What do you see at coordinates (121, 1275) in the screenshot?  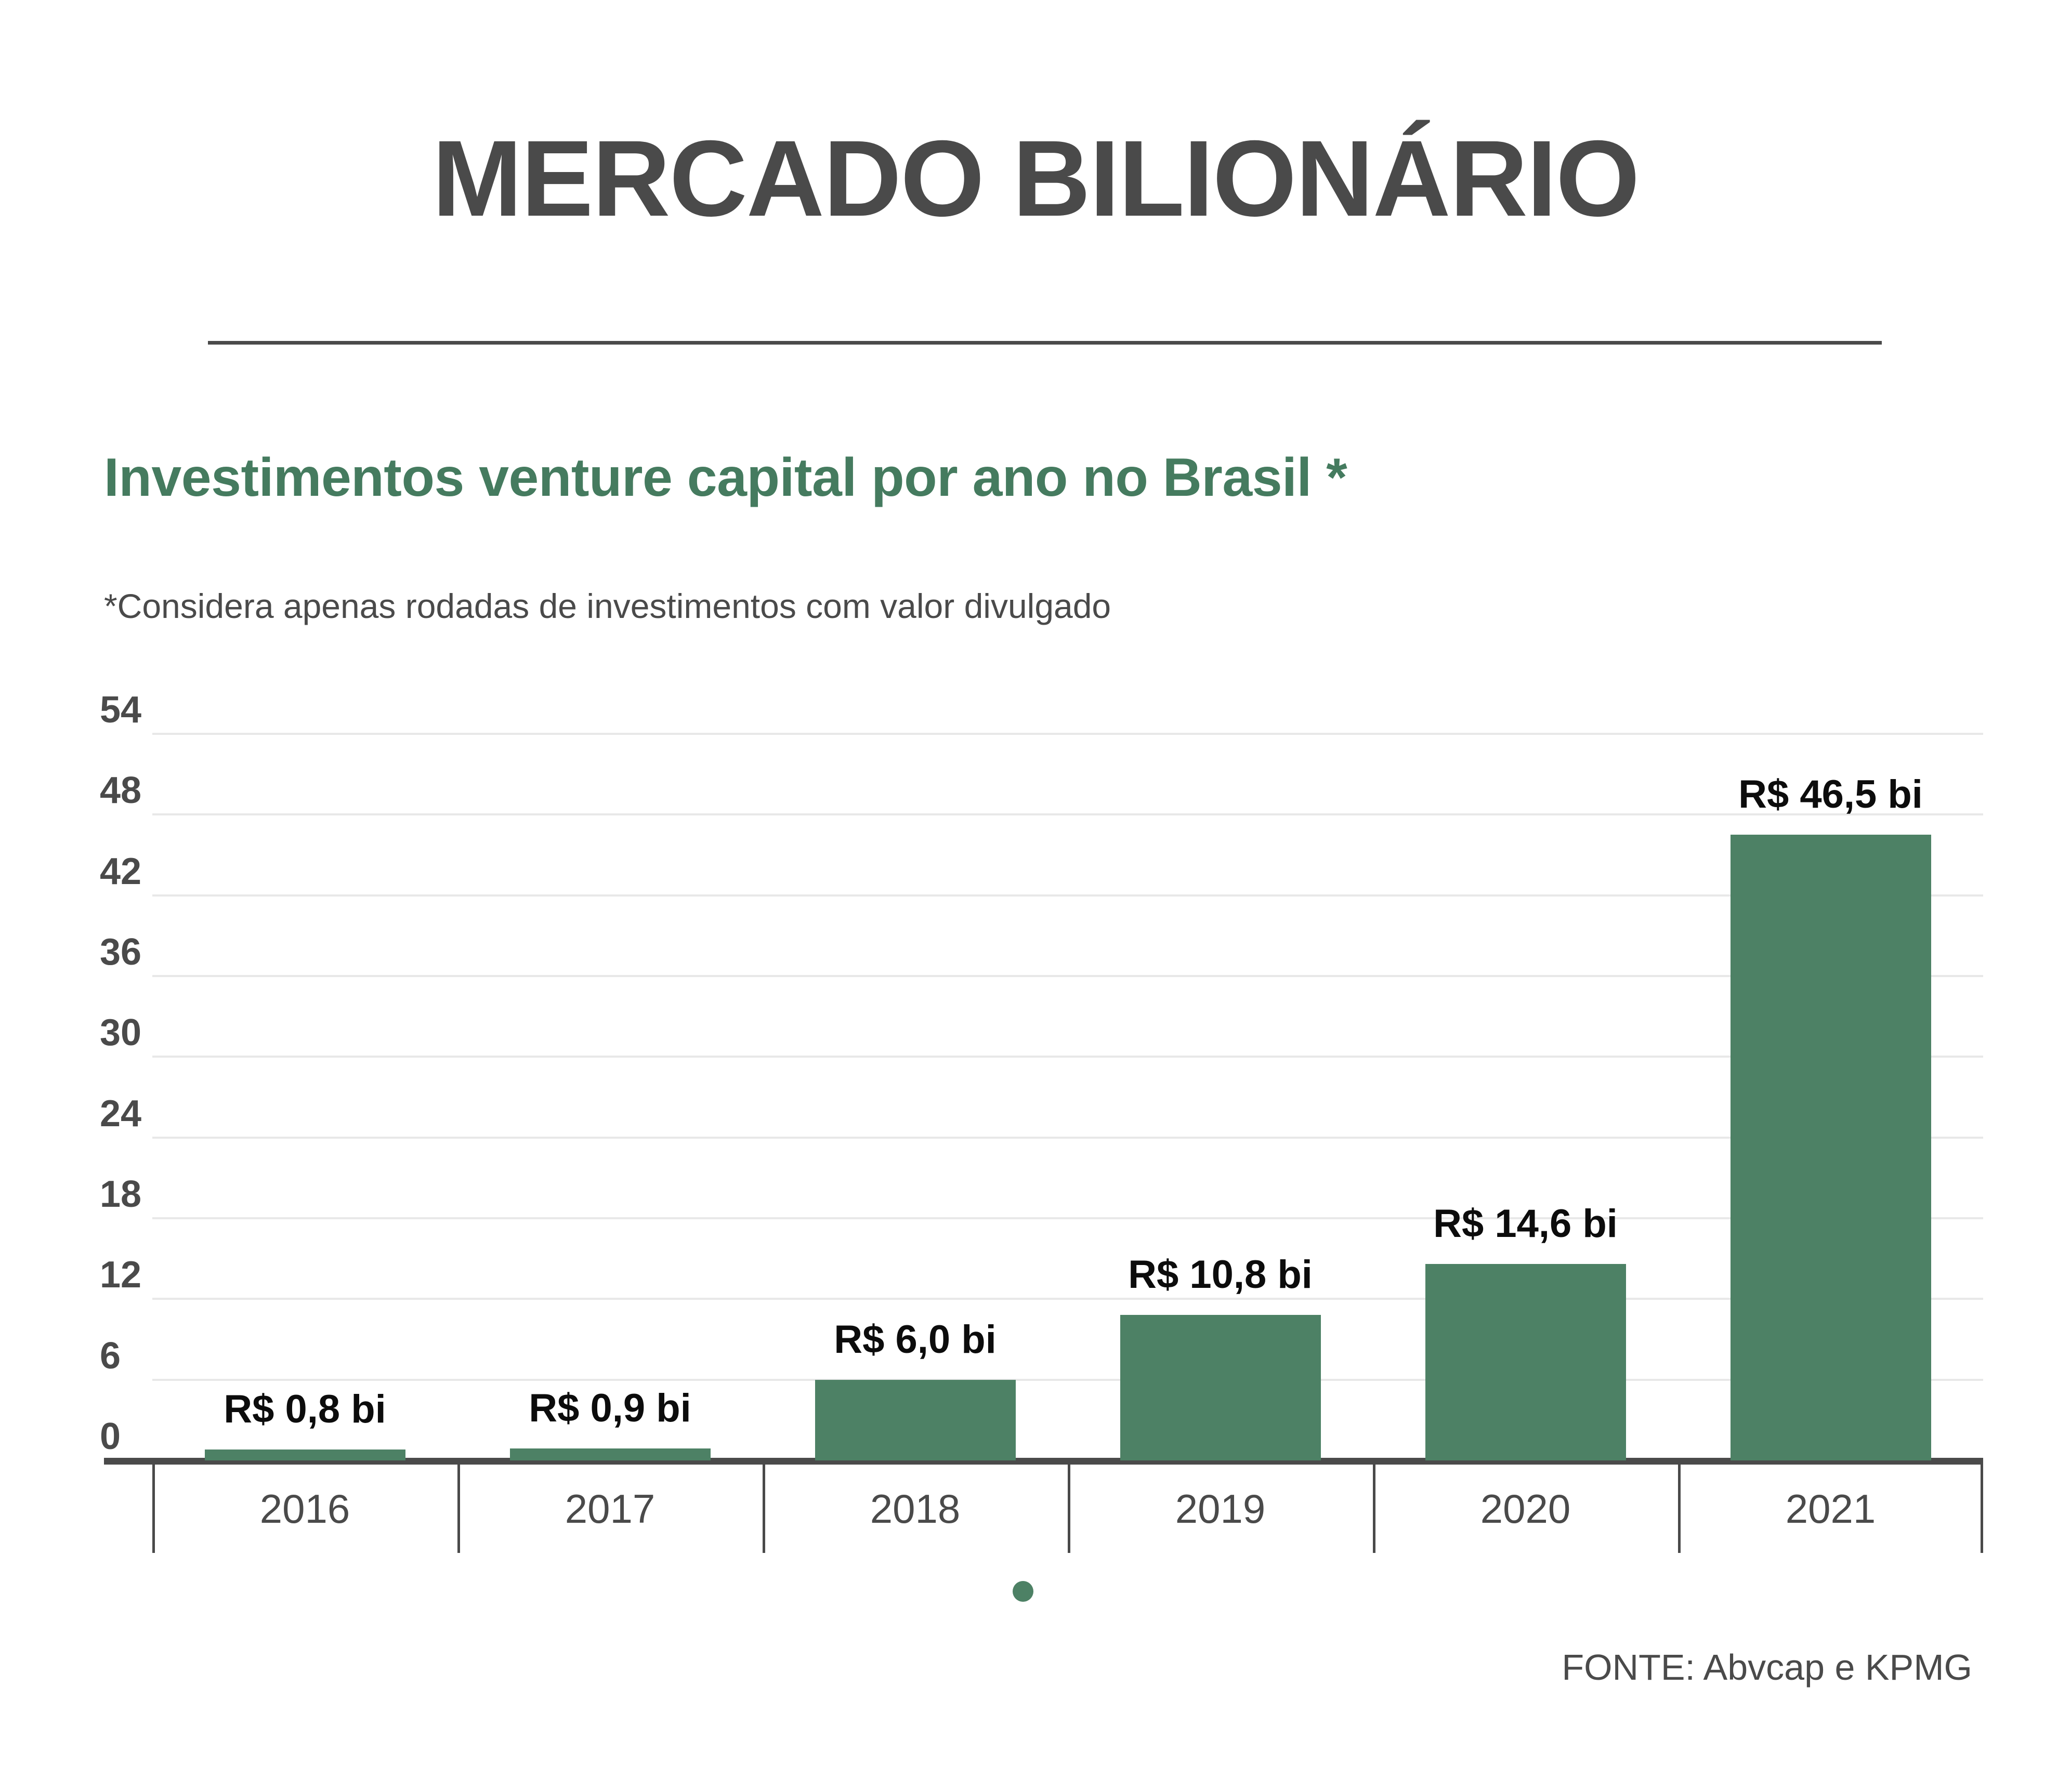 I see `y-axis-tick-label: 12` at bounding box center [121, 1275].